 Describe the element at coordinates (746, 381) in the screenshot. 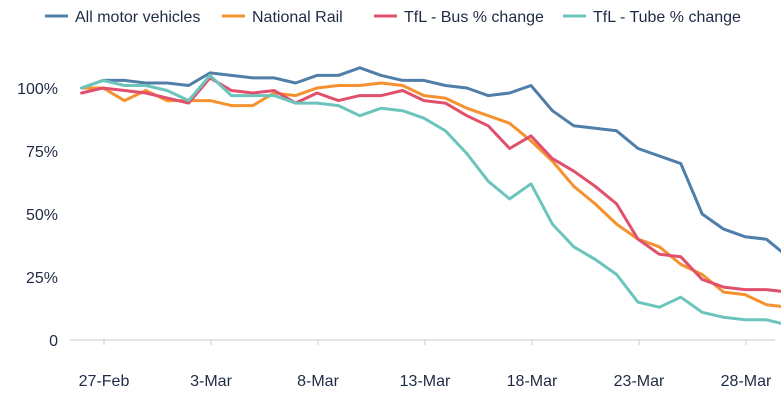

I see `x-tick-label: 28-Mar` at that location.